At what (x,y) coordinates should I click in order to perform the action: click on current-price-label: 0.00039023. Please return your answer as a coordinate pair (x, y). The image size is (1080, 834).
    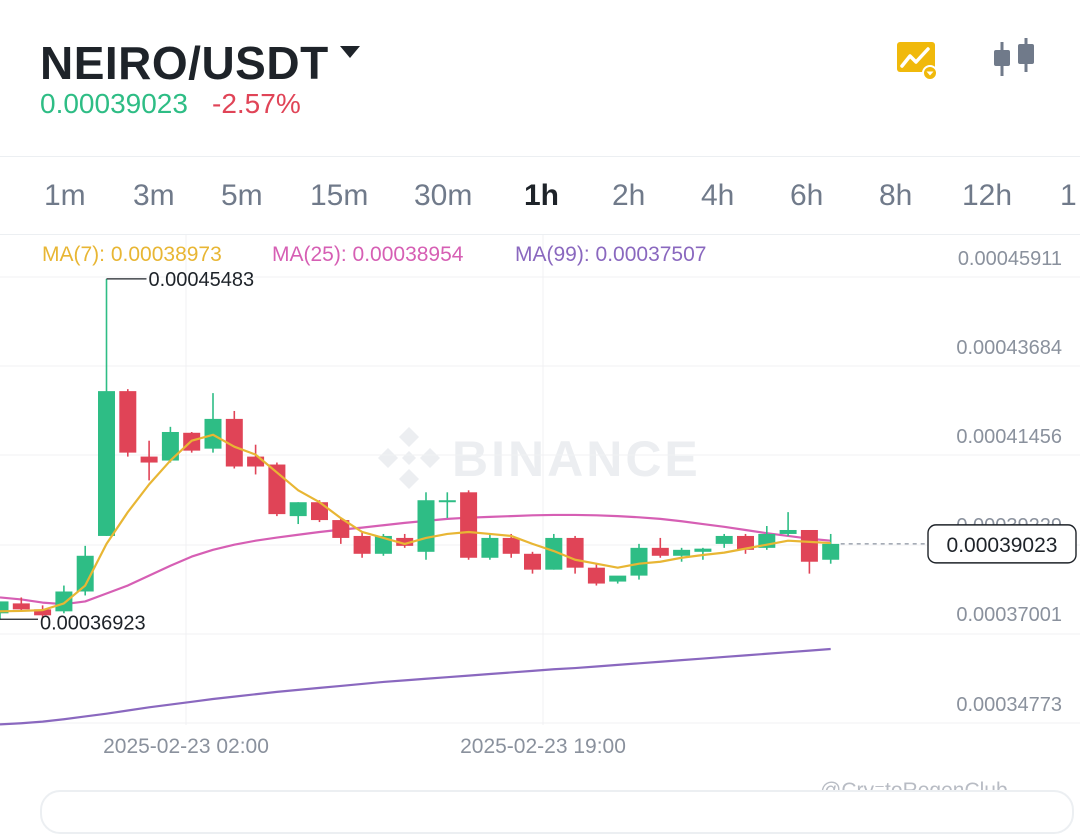
    Looking at the image, I should click on (1002, 545).